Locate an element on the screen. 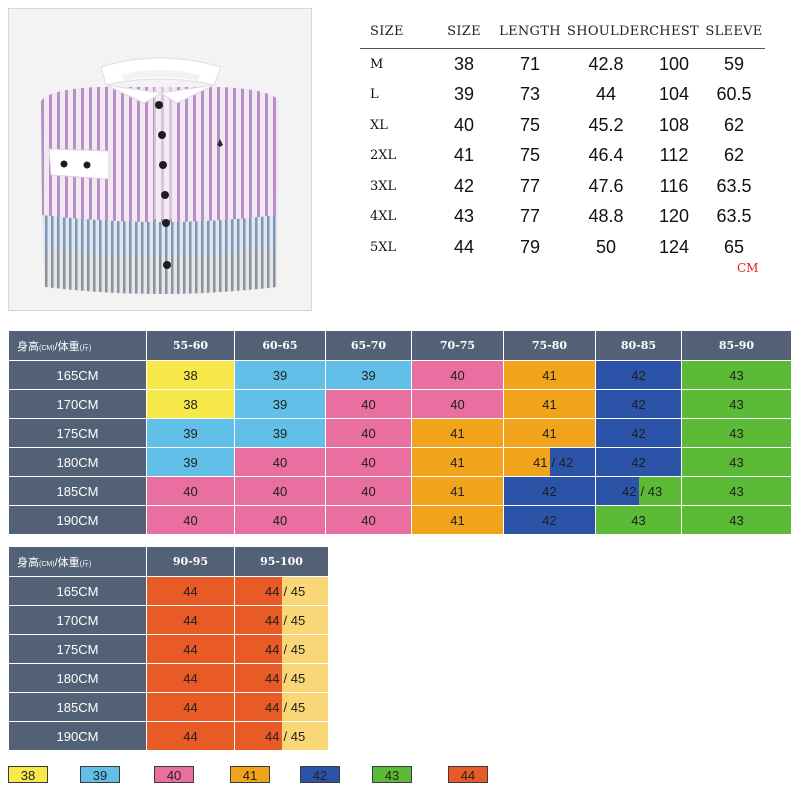 The height and width of the screenshot is (800, 800). weight-range-header: 95-100 is located at coordinates (281, 561).